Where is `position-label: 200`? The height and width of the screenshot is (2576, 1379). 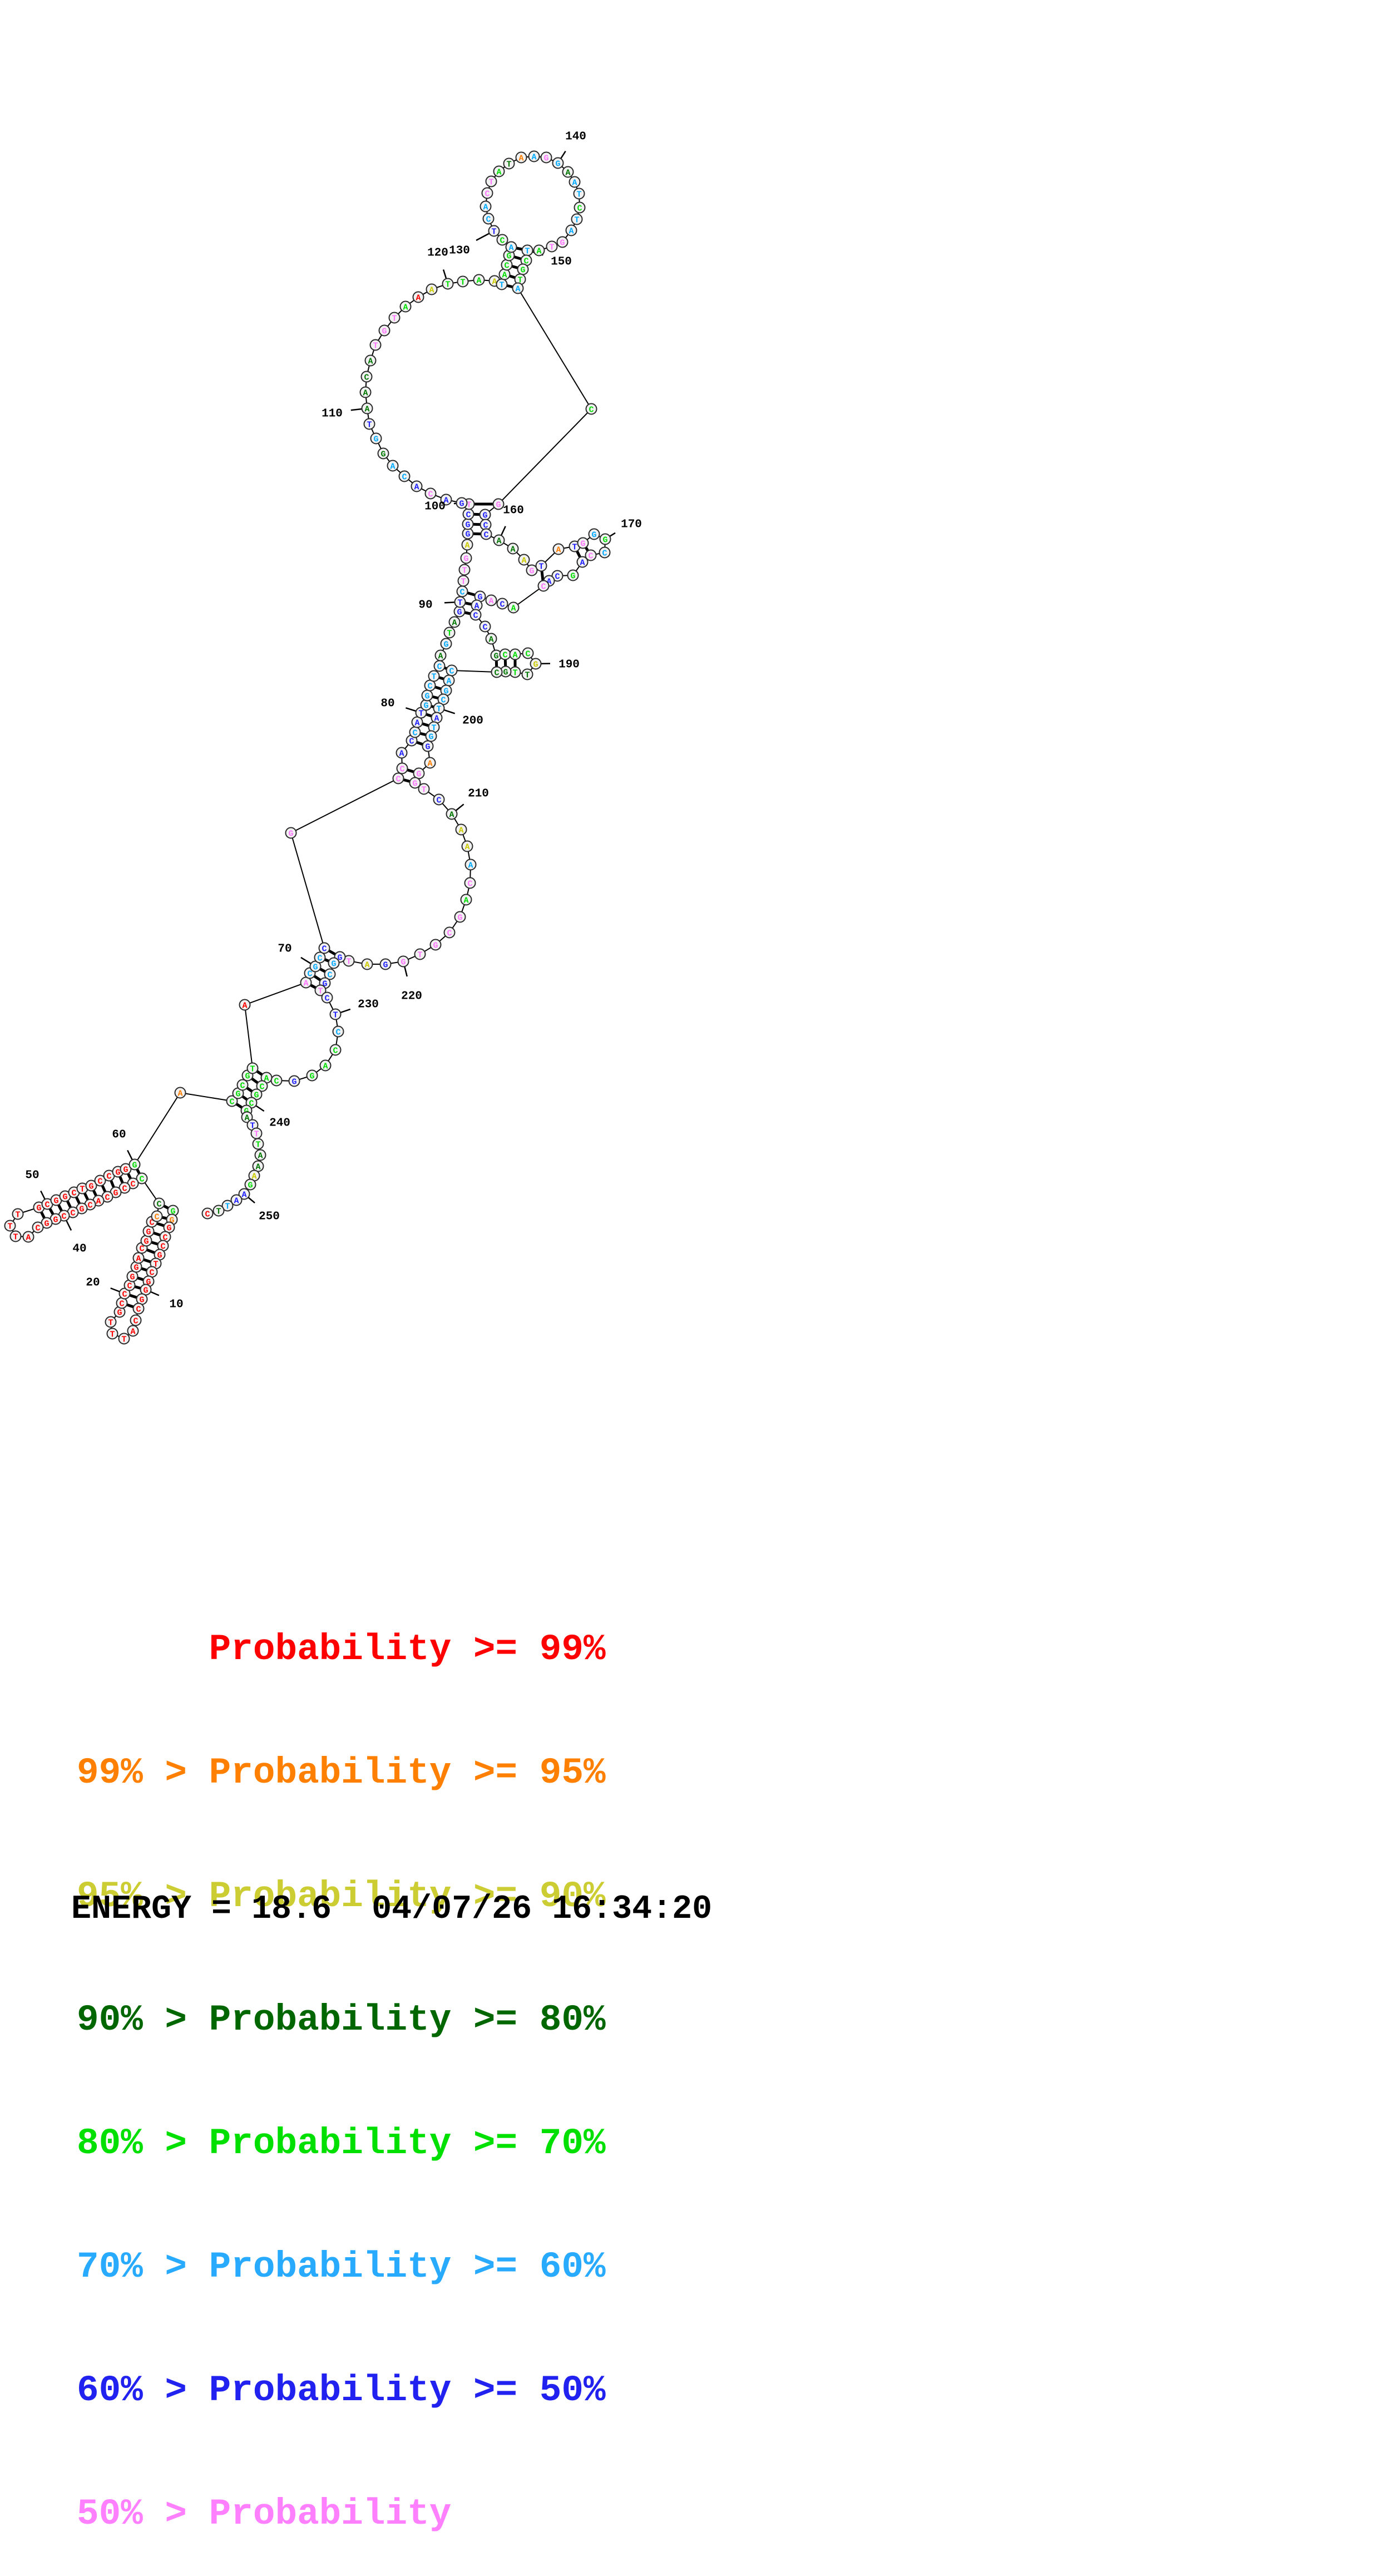 position-label: 200 is located at coordinates (472, 721).